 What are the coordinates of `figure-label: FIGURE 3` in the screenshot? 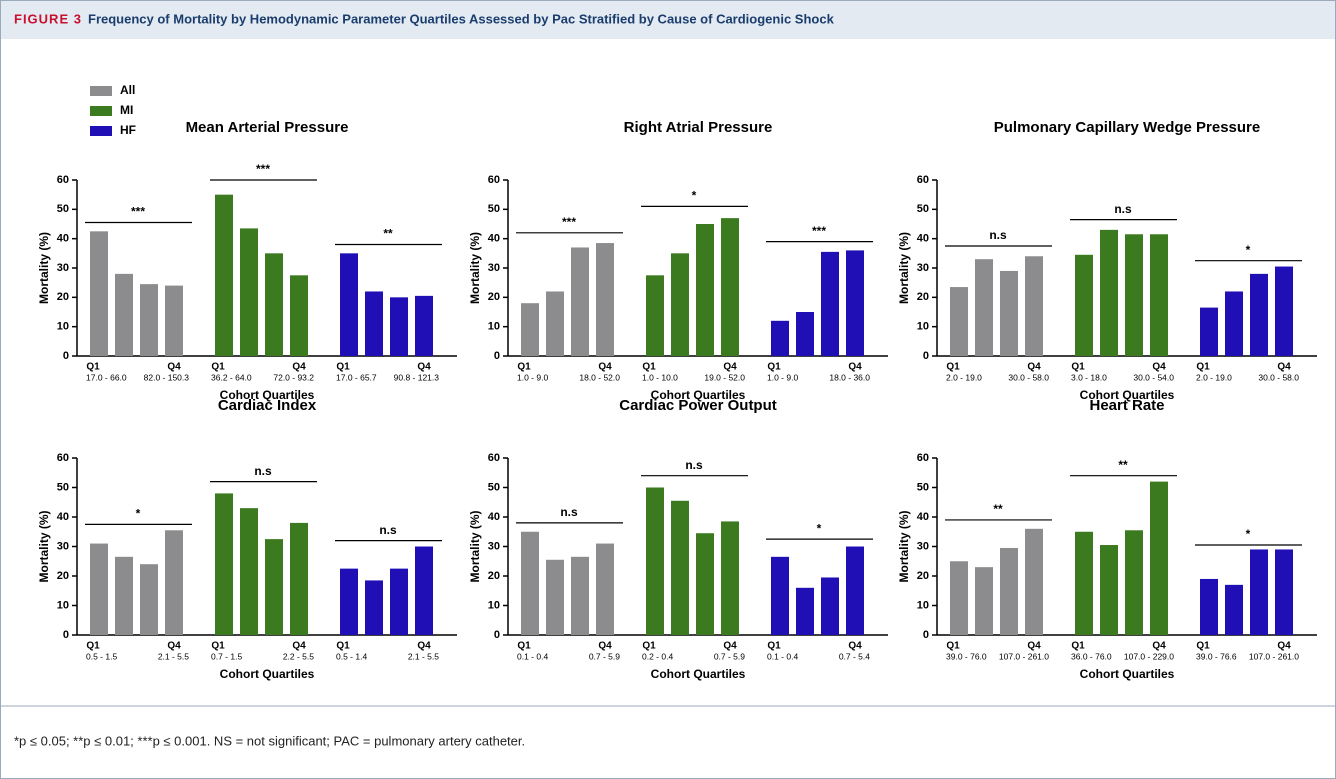 It's located at (48, 18).